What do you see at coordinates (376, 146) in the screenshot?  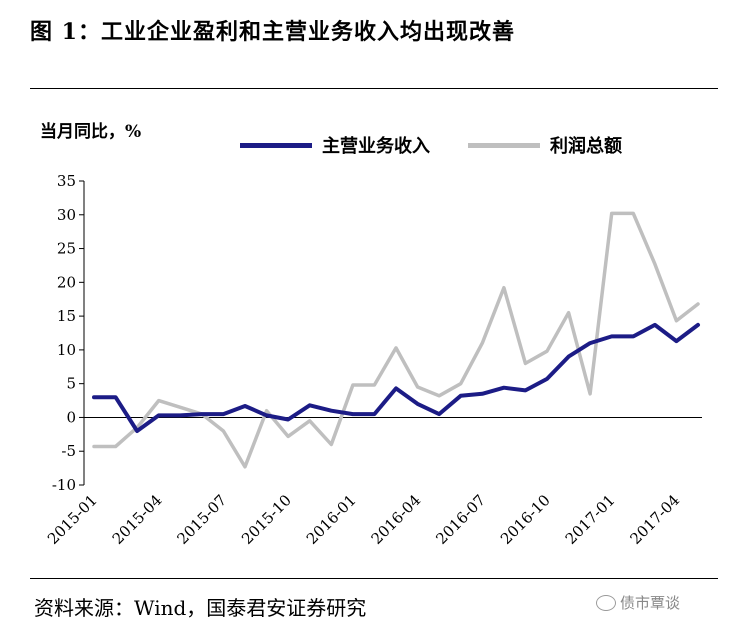 I see `legend-label-revenue: 主营业务收入` at bounding box center [376, 146].